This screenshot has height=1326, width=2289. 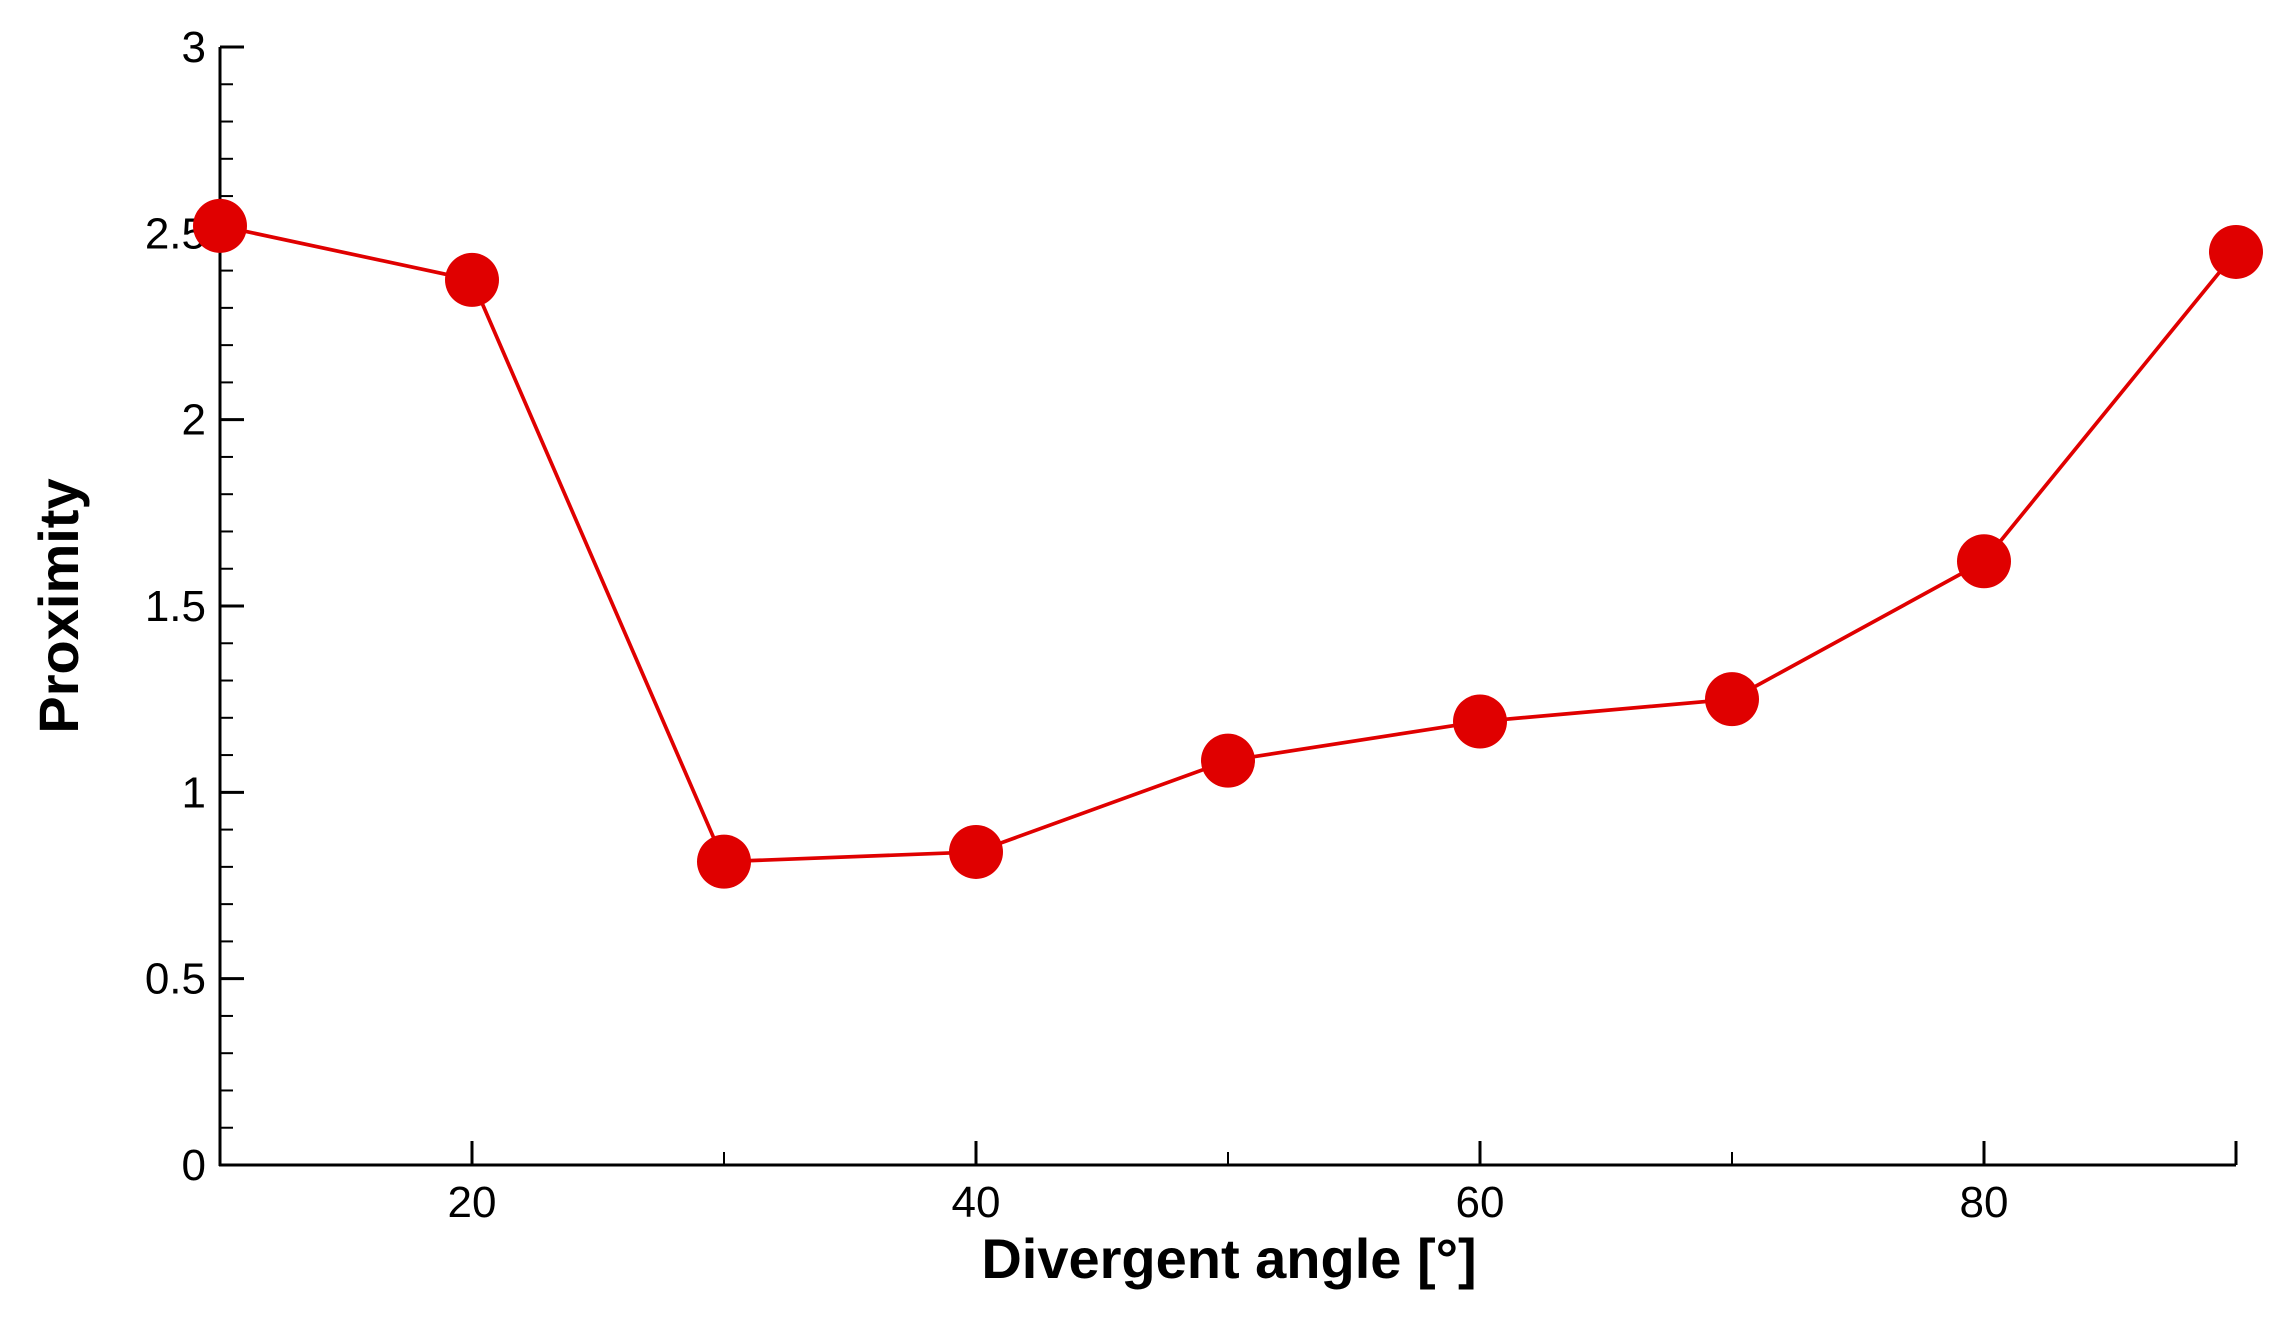 I want to click on x-axis-title: Divergent angle [°], so click(x=1228, y=1258).